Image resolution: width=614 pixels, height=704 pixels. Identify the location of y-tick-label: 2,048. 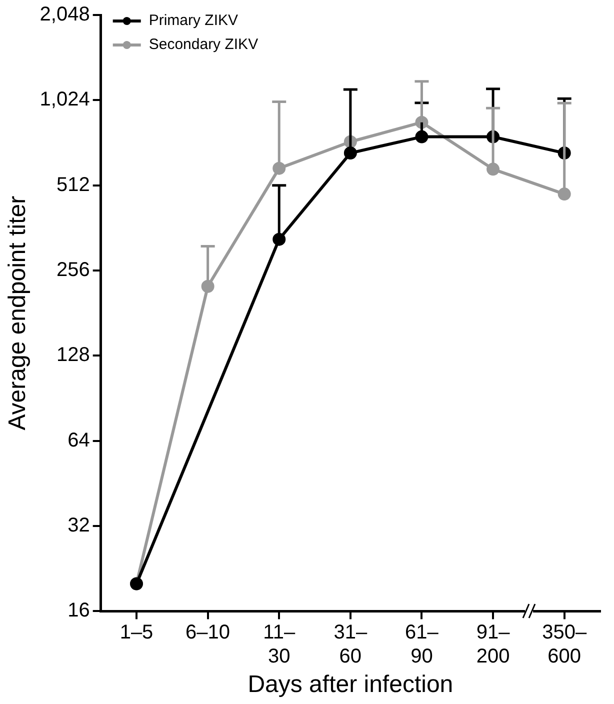
(65, 15).